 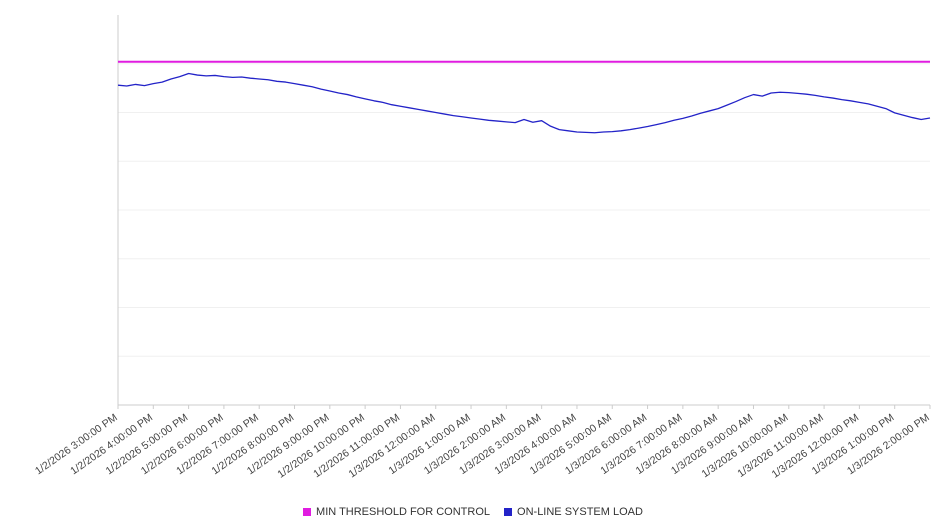 I want to click on legend-item-min-threshold: MIN THRESHOLD FOR CONTROL, so click(x=396, y=512).